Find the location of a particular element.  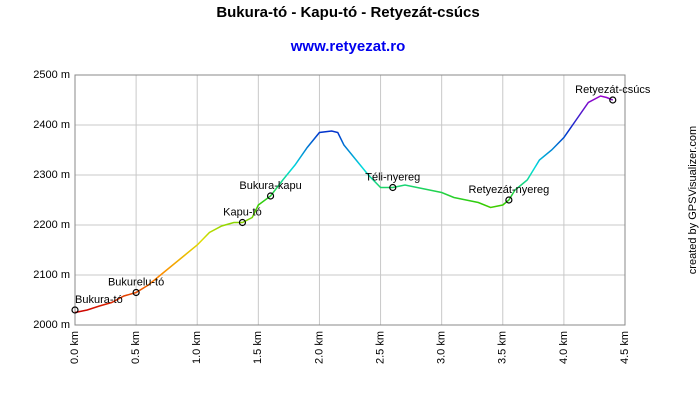

x-tick-label: 1.5 km is located at coordinates (258, 347).